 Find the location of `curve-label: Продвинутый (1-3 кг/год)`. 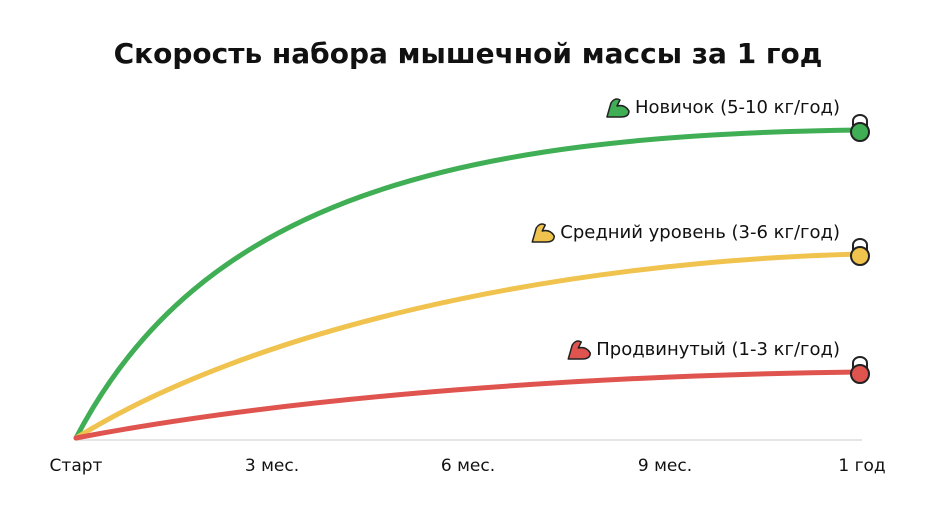

curve-label: Продвинутый (1-3 кг/год) is located at coordinates (718, 349).